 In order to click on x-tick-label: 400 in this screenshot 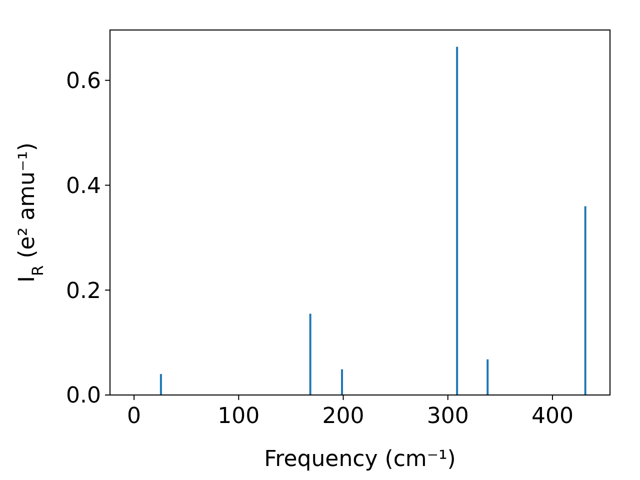, I will do `click(552, 416)`.